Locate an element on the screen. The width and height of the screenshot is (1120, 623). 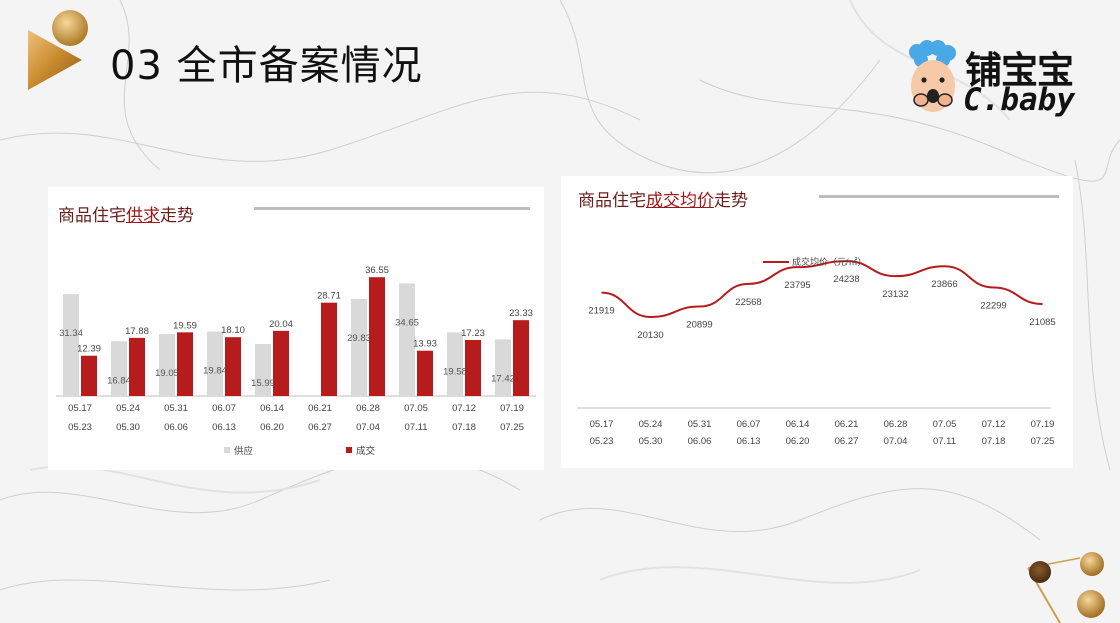
price-data-label: 24238 is located at coordinates (846, 279).